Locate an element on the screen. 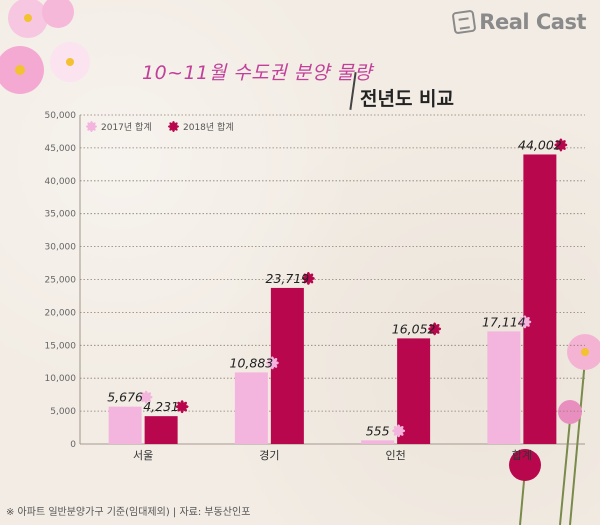 The width and height of the screenshot is (600, 525). data-label: 16,052 is located at coordinates (414, 328).